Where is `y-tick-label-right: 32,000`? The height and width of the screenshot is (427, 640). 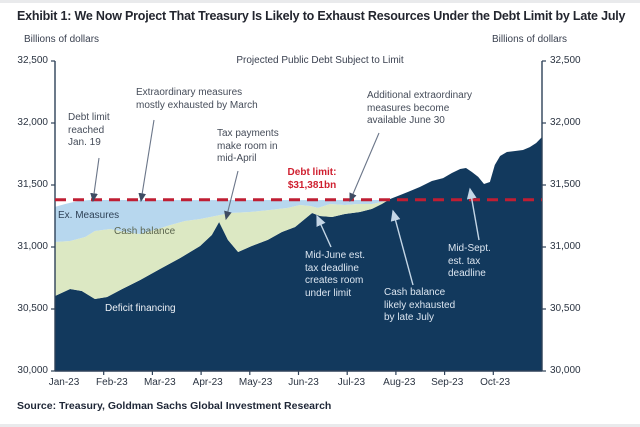 y-tick-label-right: 32,000 is located at coordinates (565, 122).